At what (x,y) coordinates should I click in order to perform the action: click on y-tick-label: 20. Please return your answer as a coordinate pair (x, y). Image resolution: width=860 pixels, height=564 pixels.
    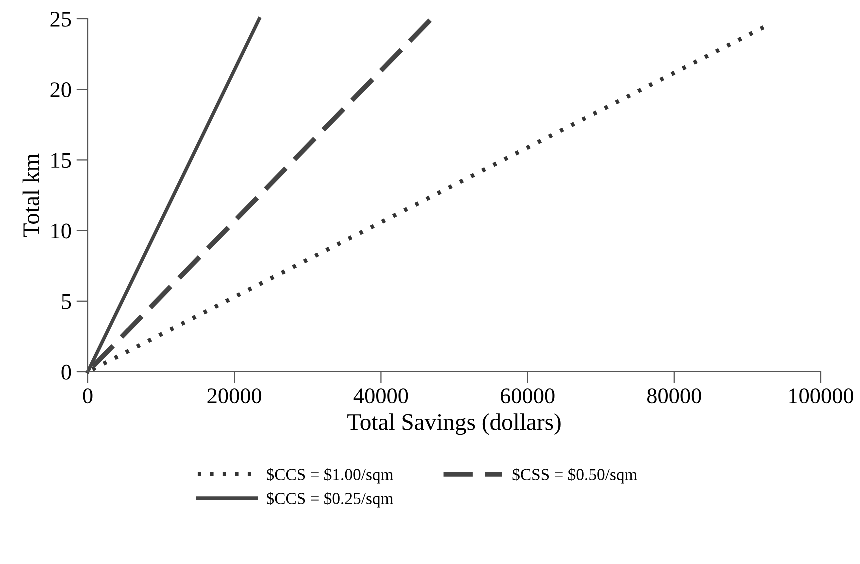
    Looking at the image, I should click on (61, 90).